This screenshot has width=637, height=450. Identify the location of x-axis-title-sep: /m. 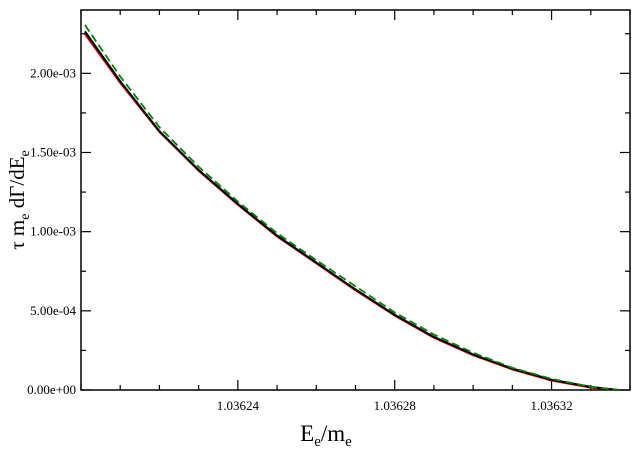
(333, 433).